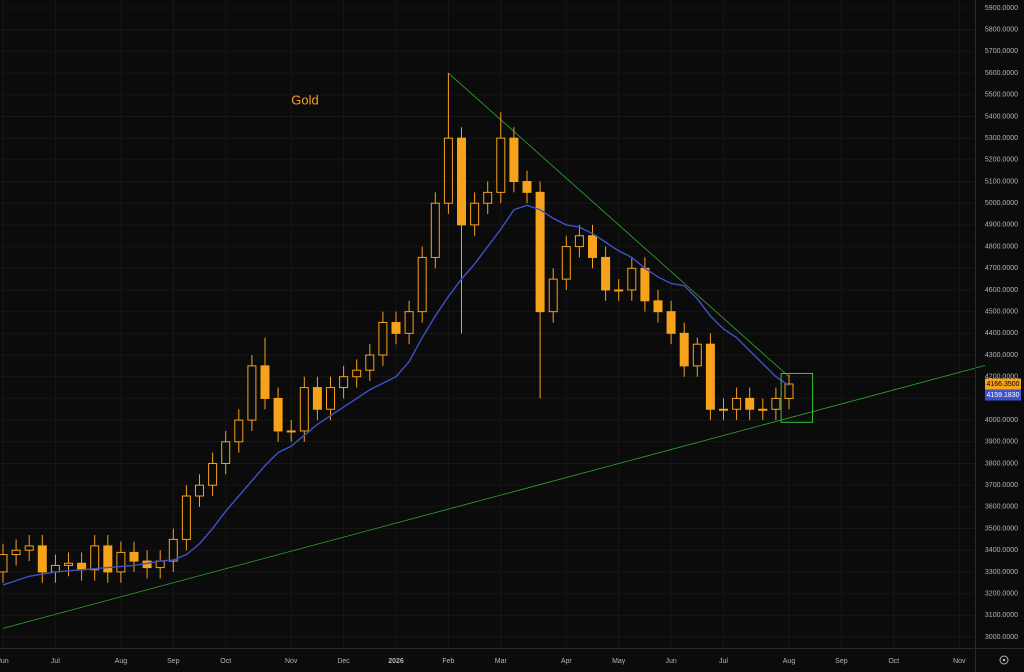 The width and height of the screenshot is (1024, 672). What do you see at coordinates (1001, 333) in the screenshot?
I see `y-tick-label: 4400.0000` at bounding box center [1001, 333].